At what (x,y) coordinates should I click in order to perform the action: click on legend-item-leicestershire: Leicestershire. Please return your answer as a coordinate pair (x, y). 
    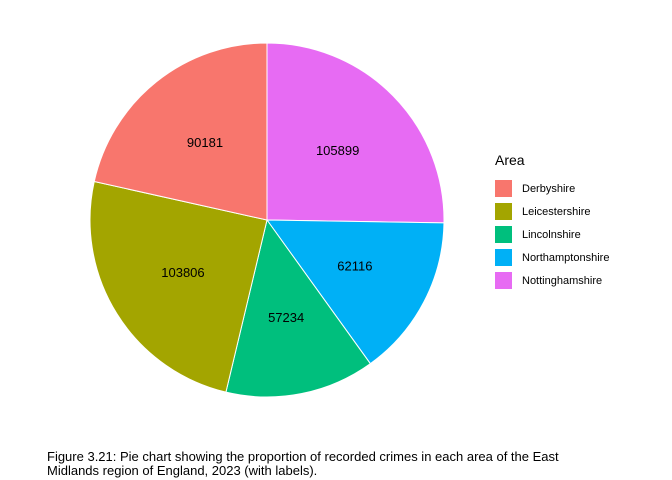
    Looking at the image, I should click on (552, 211).